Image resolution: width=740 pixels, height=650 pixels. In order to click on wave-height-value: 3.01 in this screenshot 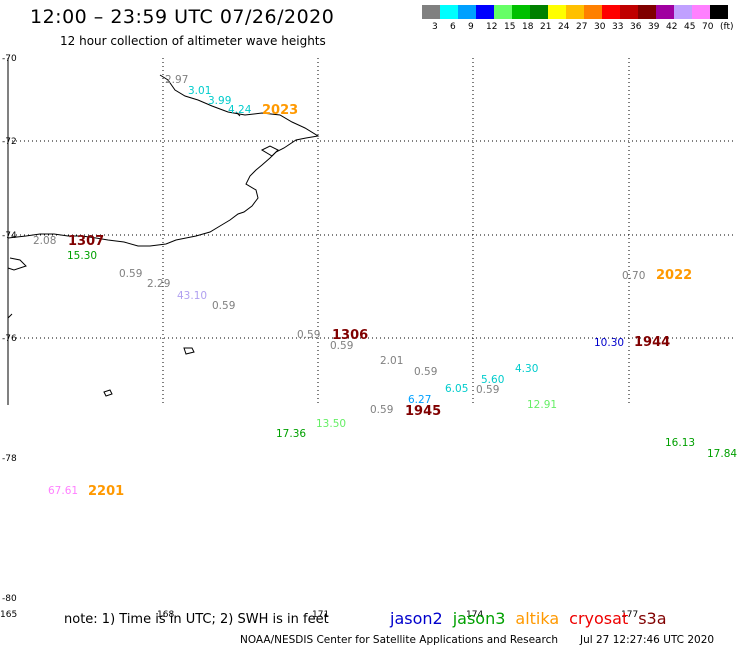, I will do `click(199, 91)`.